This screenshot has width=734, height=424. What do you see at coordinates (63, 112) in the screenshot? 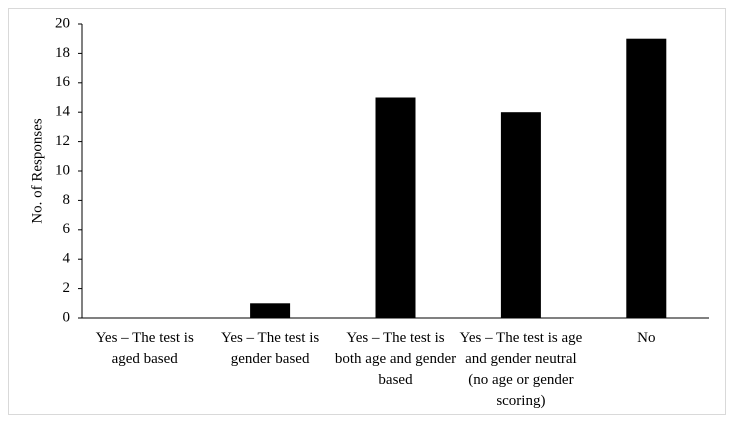
I see `y-tick-label: 14` at bounding box center [63, 112].